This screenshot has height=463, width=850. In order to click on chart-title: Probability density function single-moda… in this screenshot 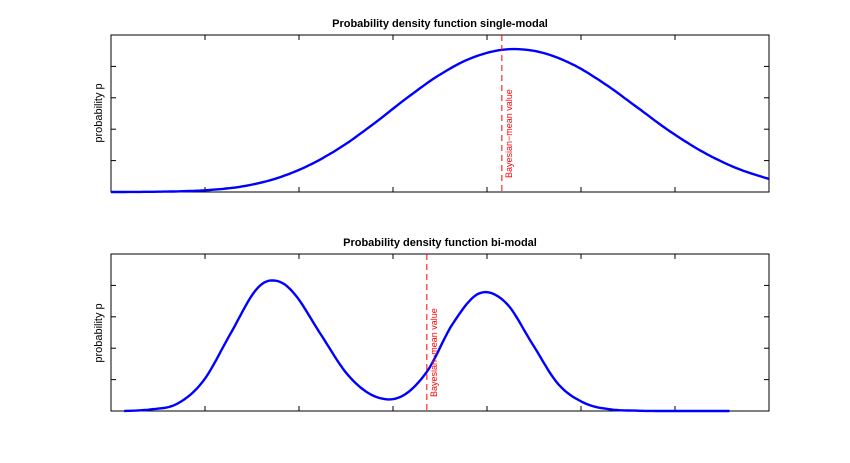, I will do `click(440, 24)`.